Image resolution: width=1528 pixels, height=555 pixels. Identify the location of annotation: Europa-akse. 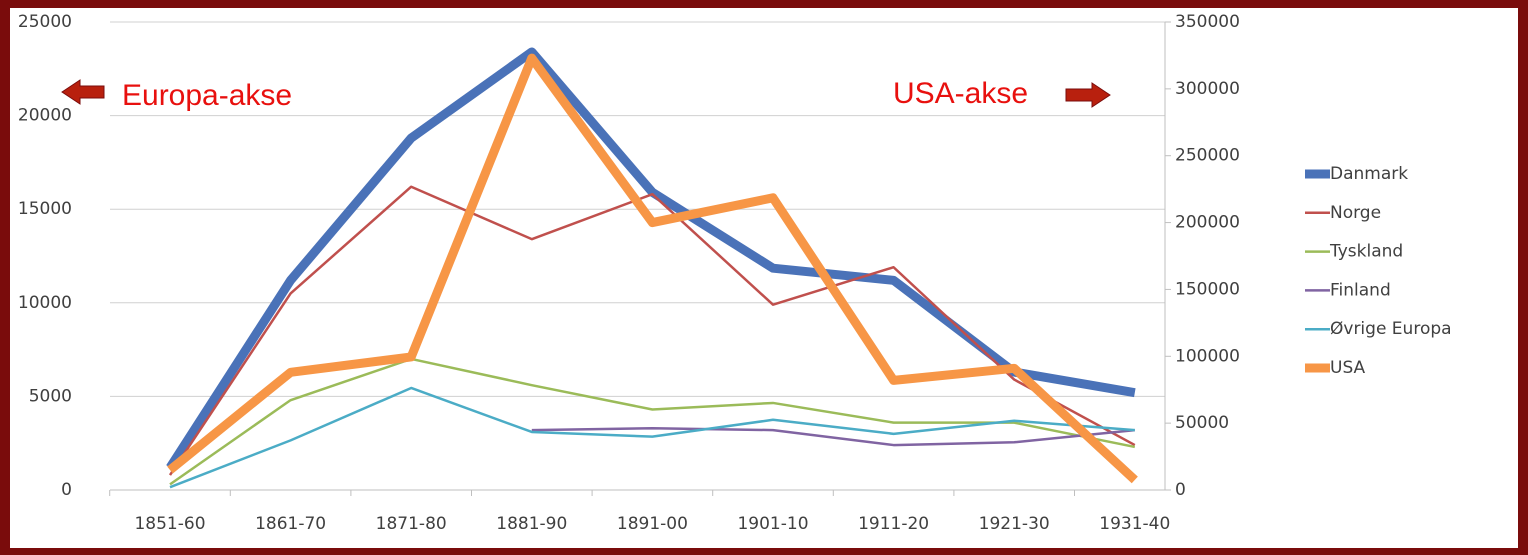
(207, 95).